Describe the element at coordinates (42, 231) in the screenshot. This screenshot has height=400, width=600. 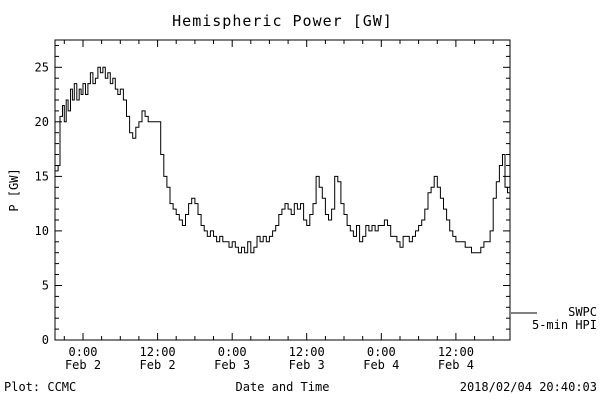
I see `y-tick-label: 10` at that location.